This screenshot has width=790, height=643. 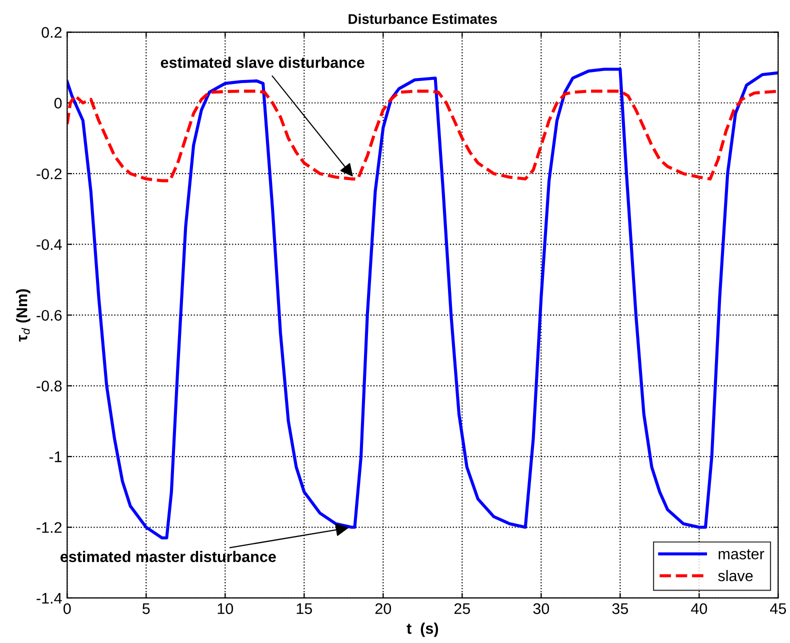 What do you see at coordinates (23, 315) in the screenshot?
I see `y-axis-title: τ$_{d}$ (Nm)` at bounding box center [23, 315].